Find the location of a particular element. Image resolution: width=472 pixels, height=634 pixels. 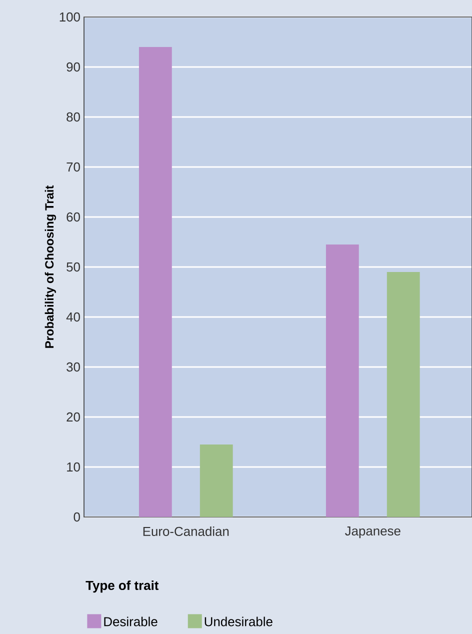

legend-title: Type of trait is located at coordinates (122, 586).